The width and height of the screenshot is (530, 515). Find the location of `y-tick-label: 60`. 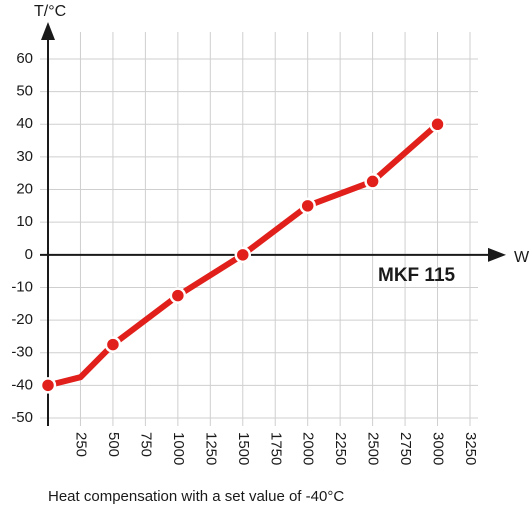

y-tick-label: 60 is located at coordinates (24, 58).